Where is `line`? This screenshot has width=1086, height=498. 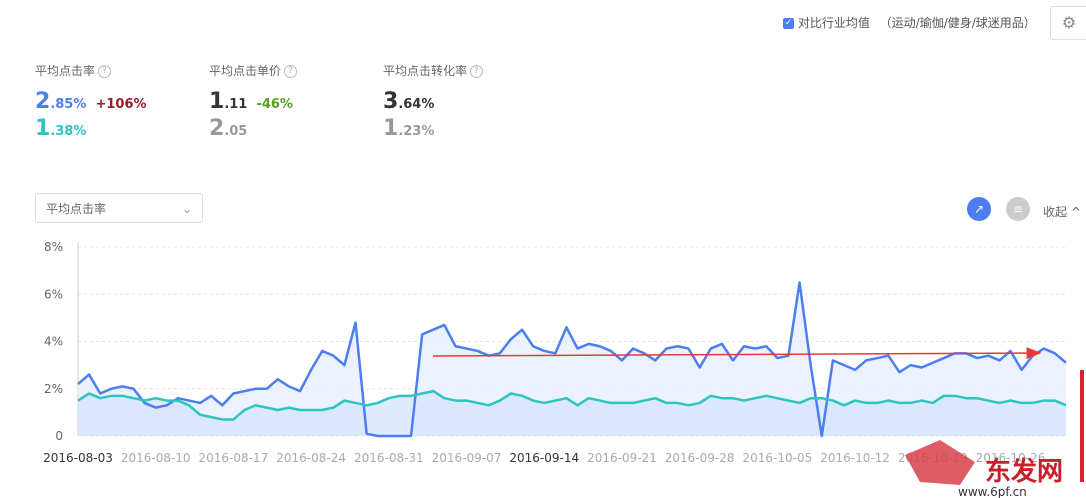
line is located at coordinates (572, 405).